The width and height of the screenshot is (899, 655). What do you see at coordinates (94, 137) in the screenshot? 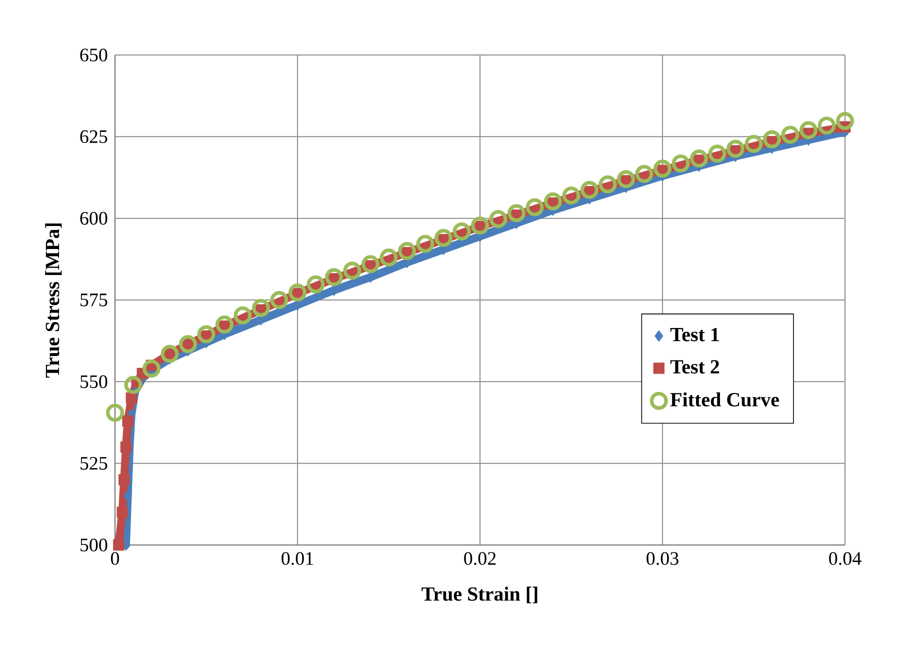
I see `y-tick-label: 625` at bounding box center [94, 137].